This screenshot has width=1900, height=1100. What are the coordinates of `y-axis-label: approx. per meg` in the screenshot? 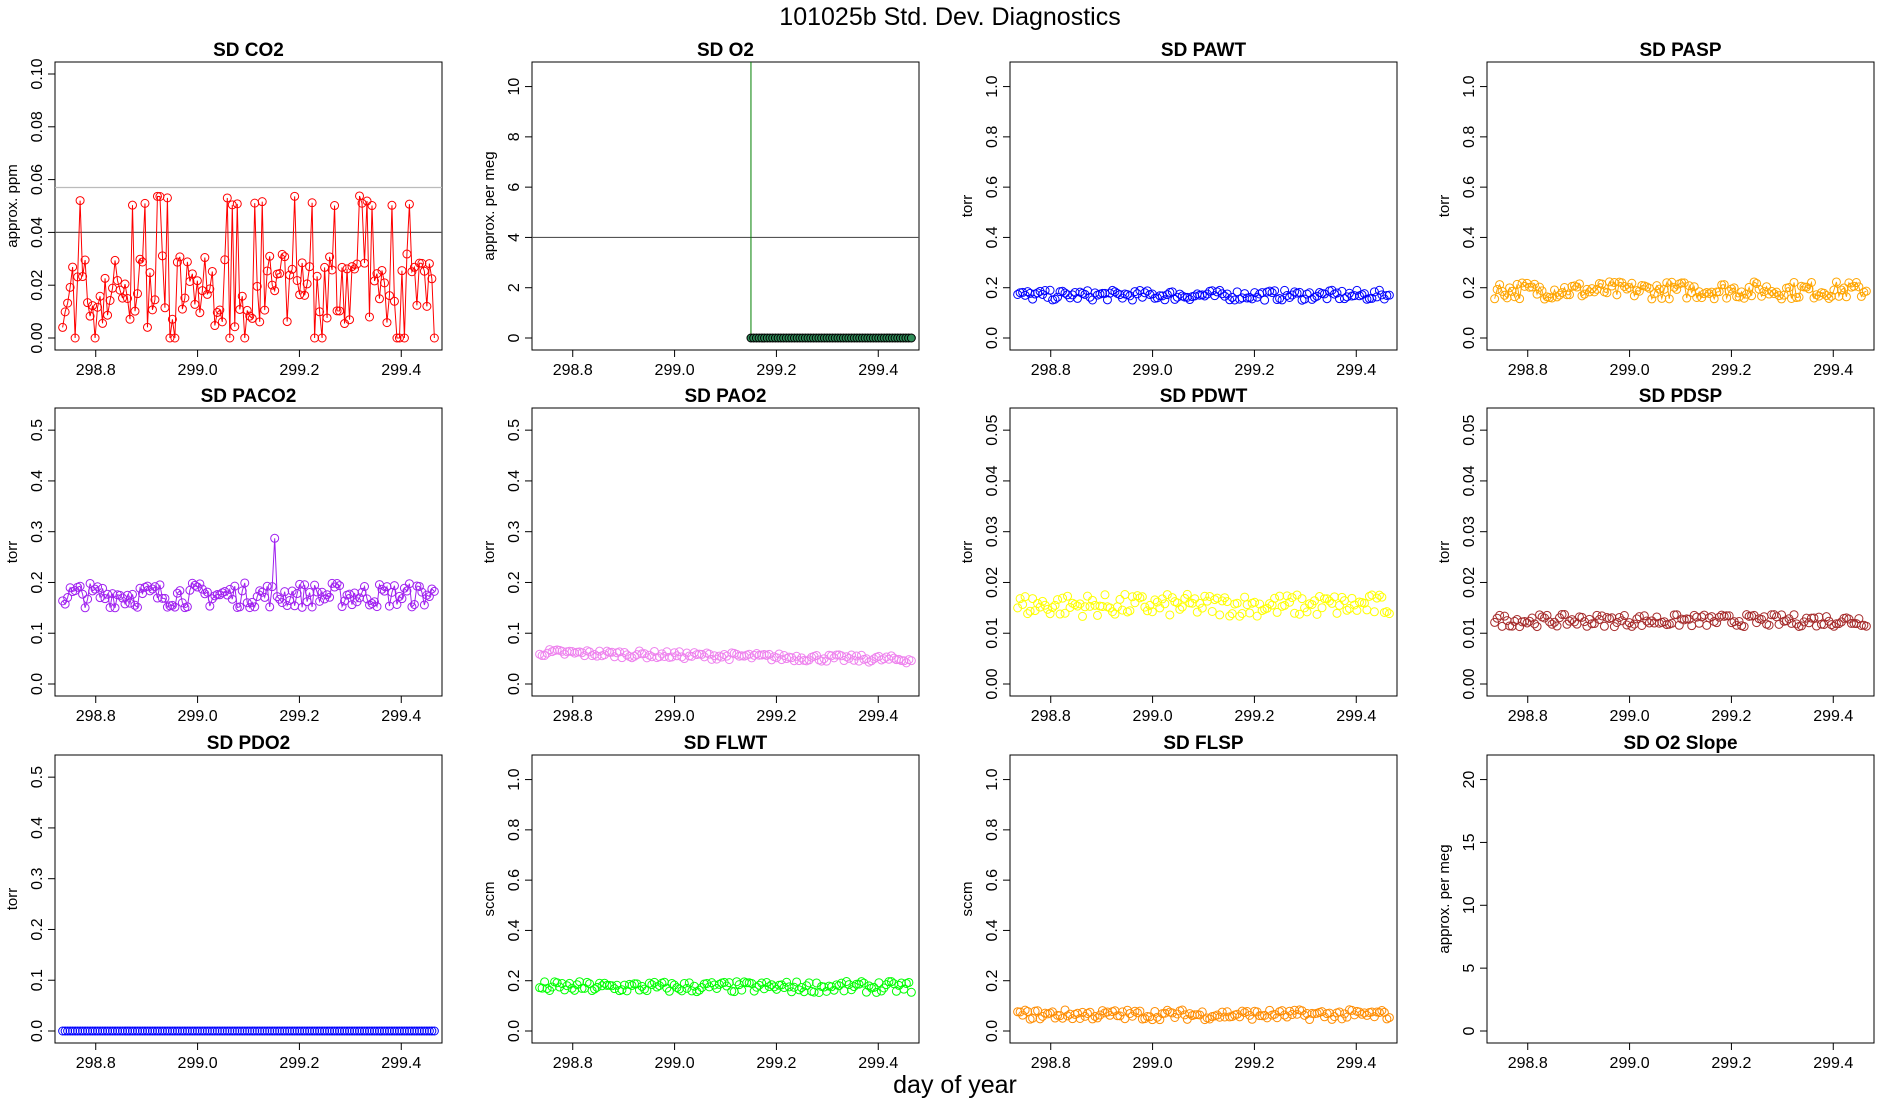 It's located at (489, 205).